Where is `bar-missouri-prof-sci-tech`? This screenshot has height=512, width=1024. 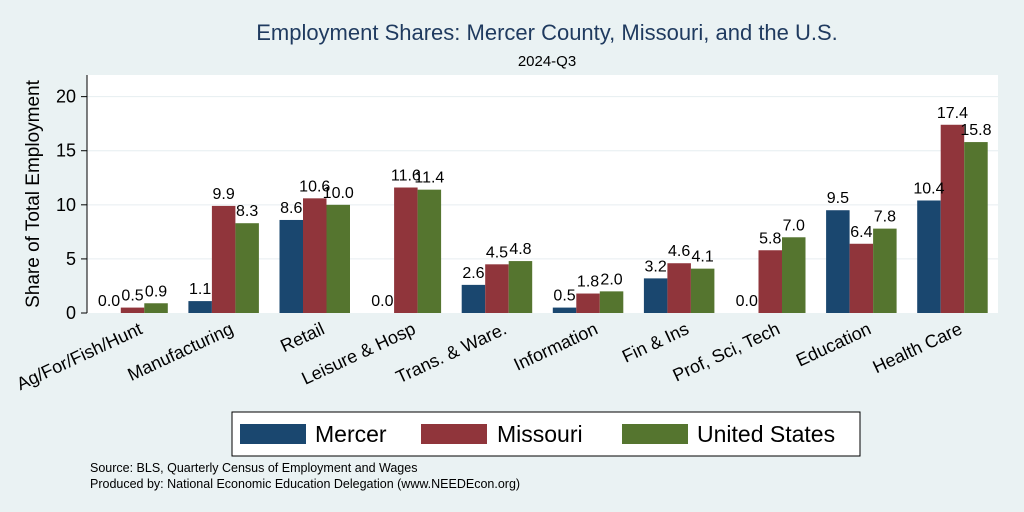 bar-missouri-prof-sci-tech is located at coordinates (770, 281).